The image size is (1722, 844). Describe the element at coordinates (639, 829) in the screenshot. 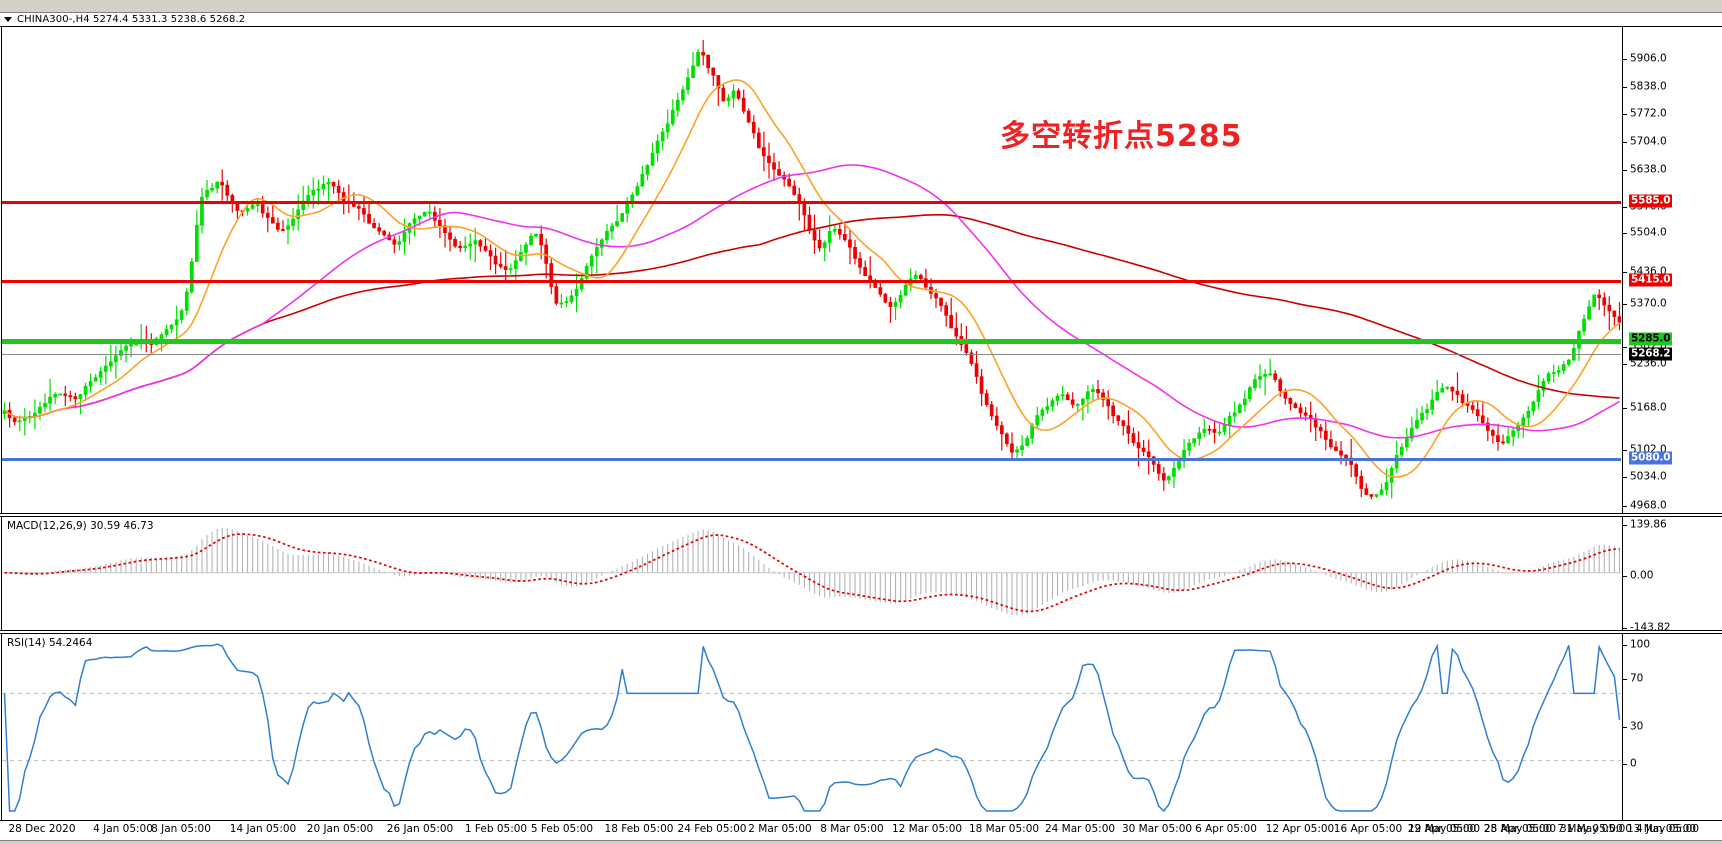

I see `time-axis-label: 18 Feb 05:00` at that location.